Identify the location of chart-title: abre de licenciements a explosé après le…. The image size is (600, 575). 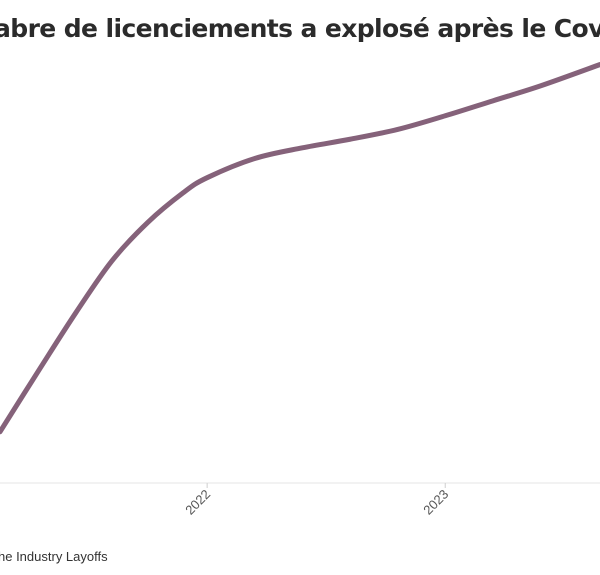
(300, 28).